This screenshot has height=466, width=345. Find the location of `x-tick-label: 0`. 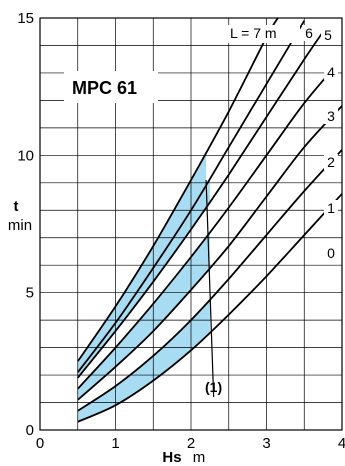

x-tick-label: 0 is located at coordinates (40, 443).